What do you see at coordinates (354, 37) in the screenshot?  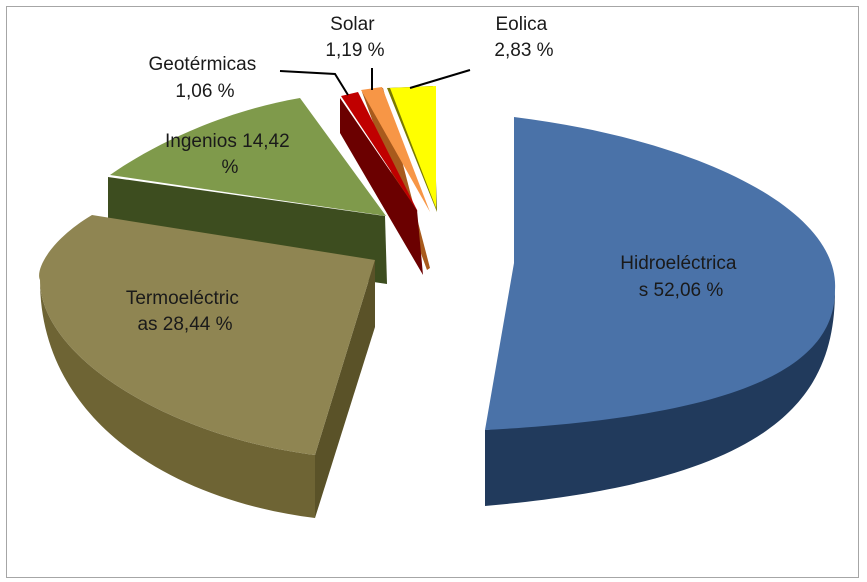 I see `label-solar: Solar 1,19 %` at bounding box center [354, 37].